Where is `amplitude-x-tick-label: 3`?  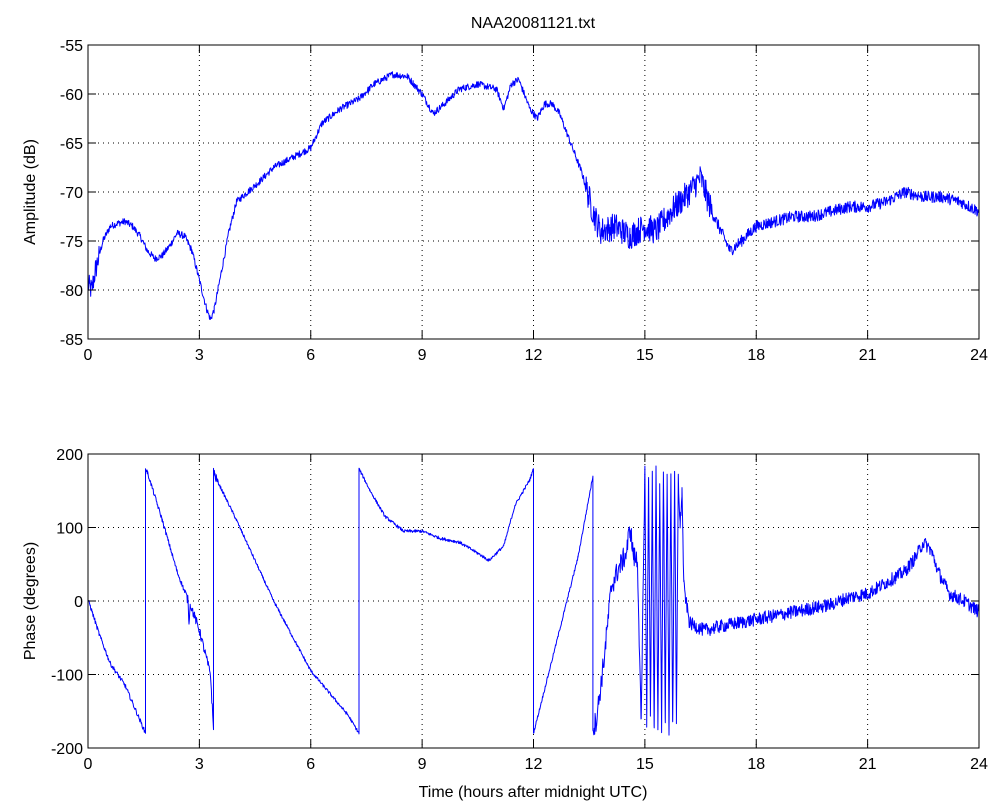 amplitude-x-tick-label: 3 is located at coordinates (199, 355).